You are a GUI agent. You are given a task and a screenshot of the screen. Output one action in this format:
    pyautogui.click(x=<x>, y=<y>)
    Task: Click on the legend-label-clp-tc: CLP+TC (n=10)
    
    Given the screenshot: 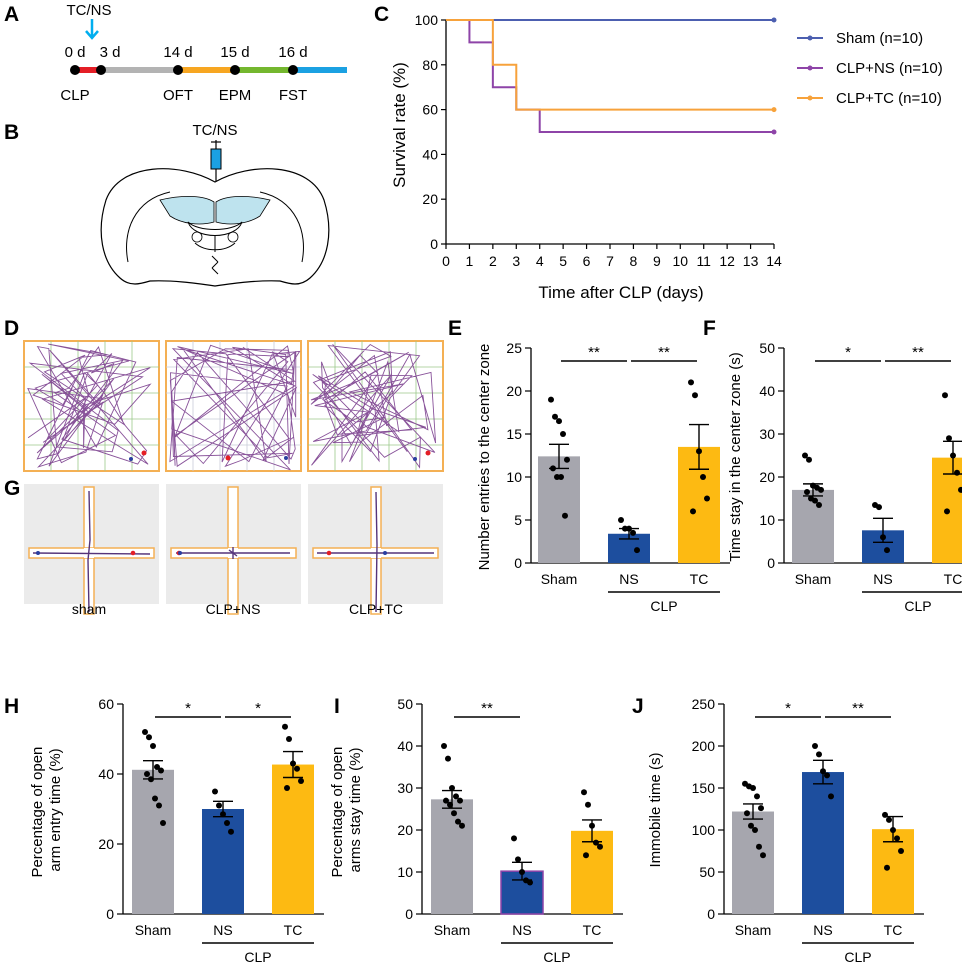 What is the action you would take?
    pyautogui.click(x=889, y=98)
    